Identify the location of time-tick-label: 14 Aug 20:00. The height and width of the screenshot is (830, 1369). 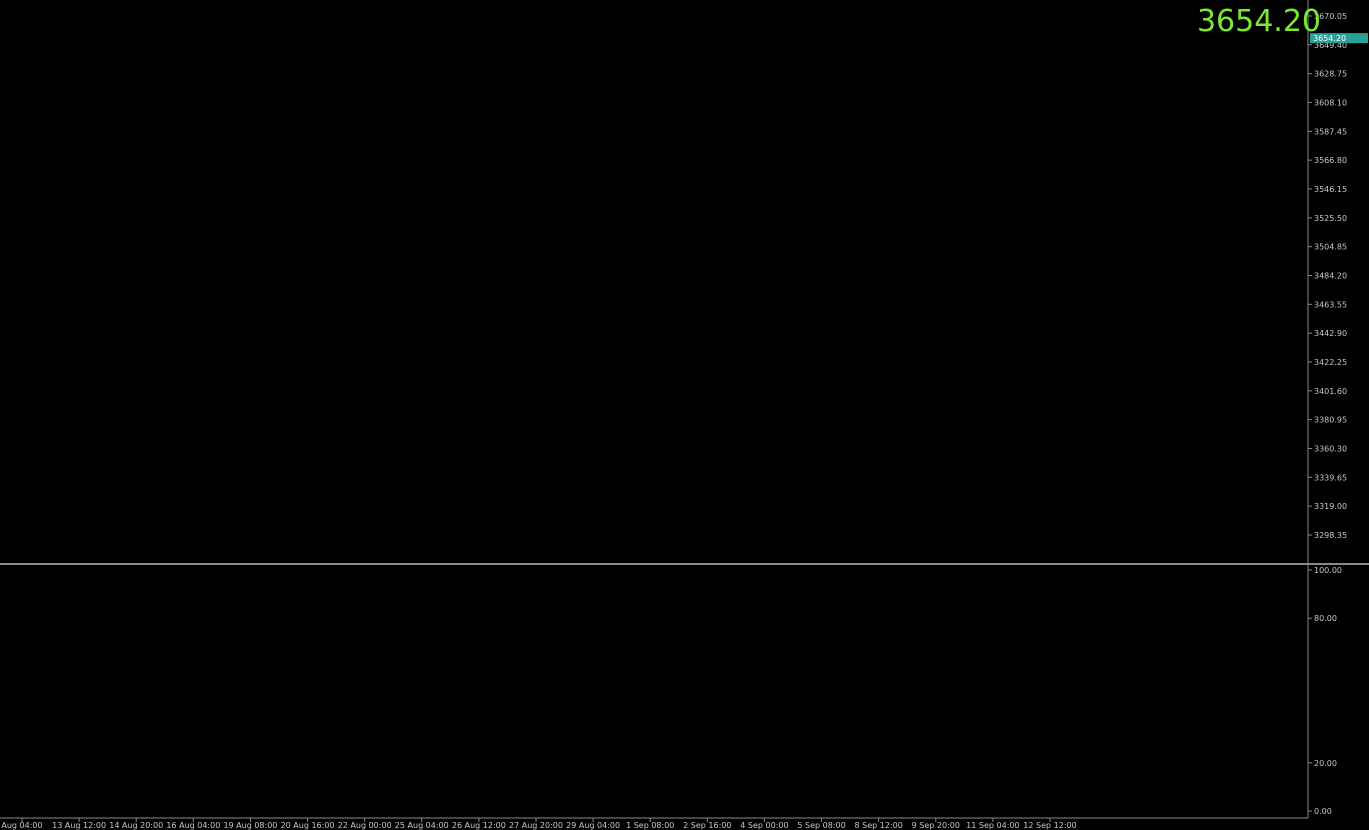
(136, 825).